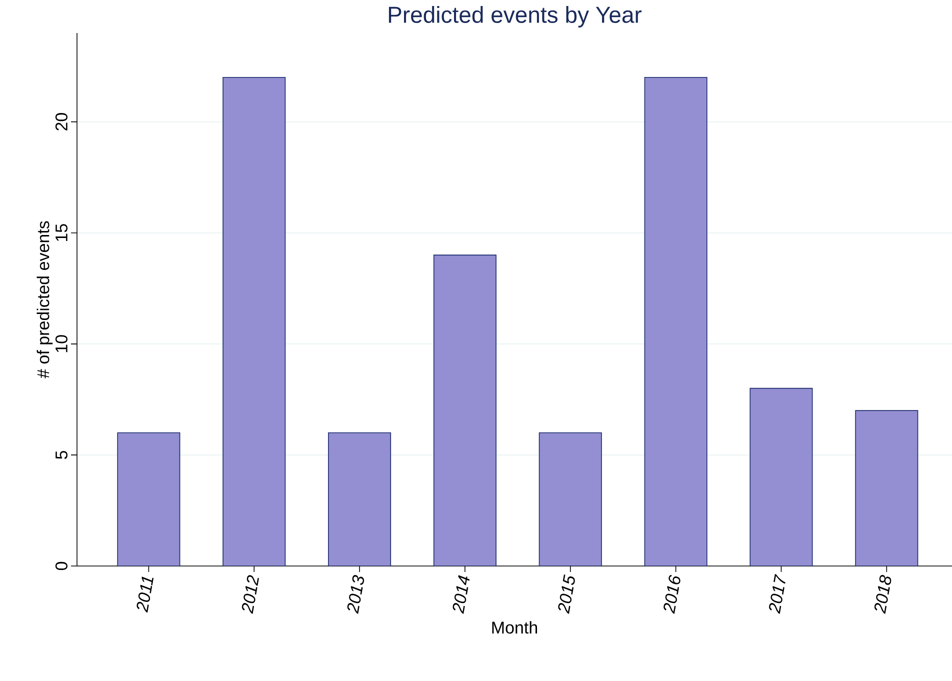 This screenshot has height=681, width=952. What do you see at coordinates (62, 233) in the screenshot?
I see `y-tick-label: 15` at bounding box center [62, 233].